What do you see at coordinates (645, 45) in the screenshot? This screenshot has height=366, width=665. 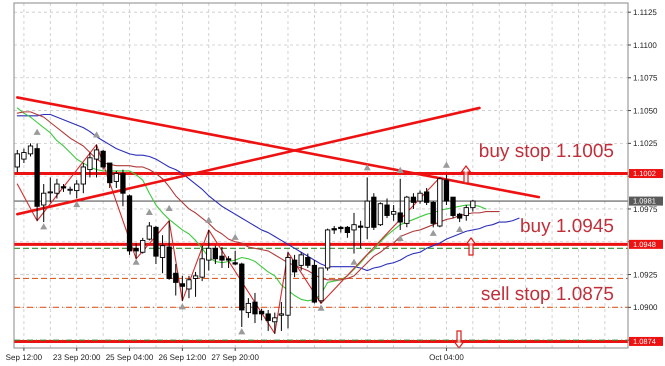 I see `y-tick-label: 1.1100` at bounding box center [645, 45].